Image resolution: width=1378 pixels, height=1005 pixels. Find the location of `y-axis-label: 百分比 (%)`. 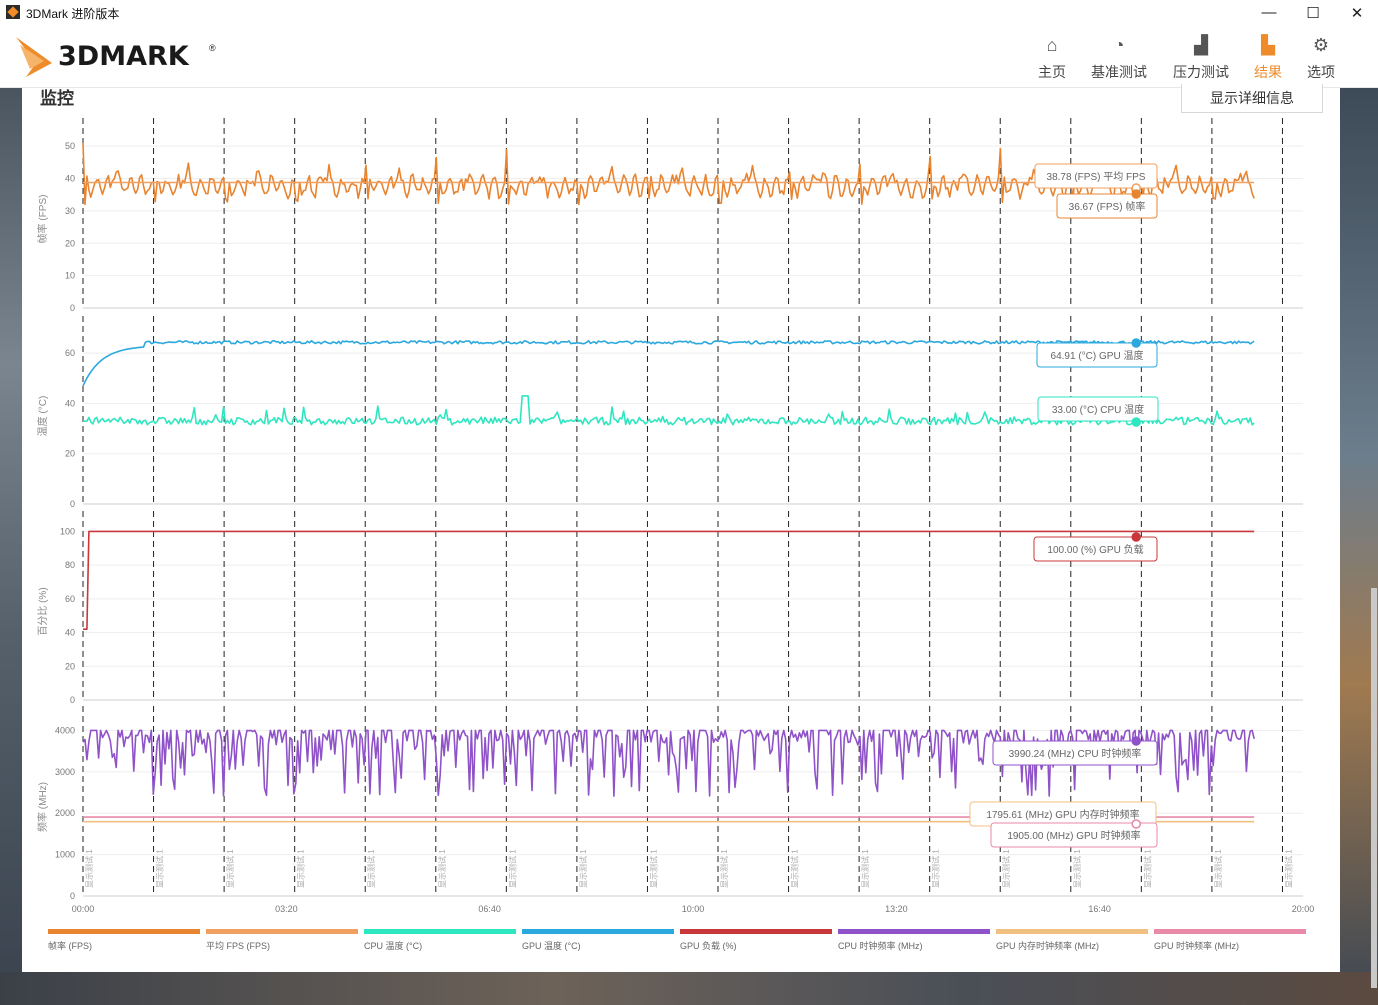

y-axis-label: 百分比 (%) is located at coordinates (43, 611).